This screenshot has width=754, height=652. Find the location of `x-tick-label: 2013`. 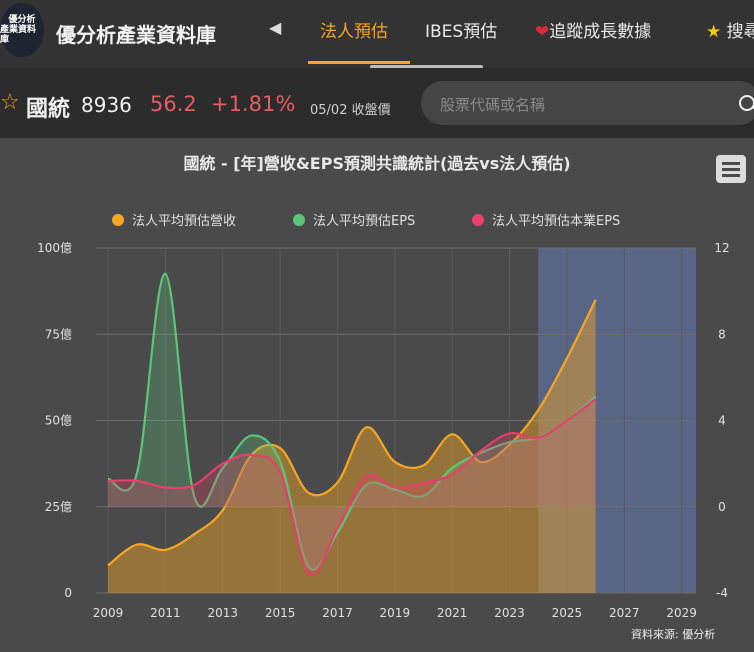

x-tick-label: 2013 is located at coordinates (222, 613).